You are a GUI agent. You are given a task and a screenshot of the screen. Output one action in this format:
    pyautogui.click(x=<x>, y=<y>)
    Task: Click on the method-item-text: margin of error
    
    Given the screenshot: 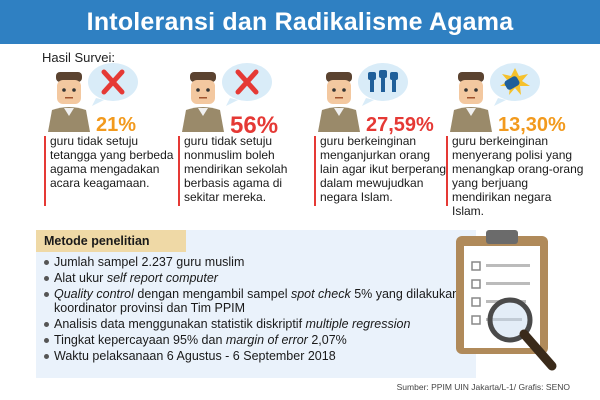 What is the action you would take?
    pyautogui.click(x=266, y=340)
    